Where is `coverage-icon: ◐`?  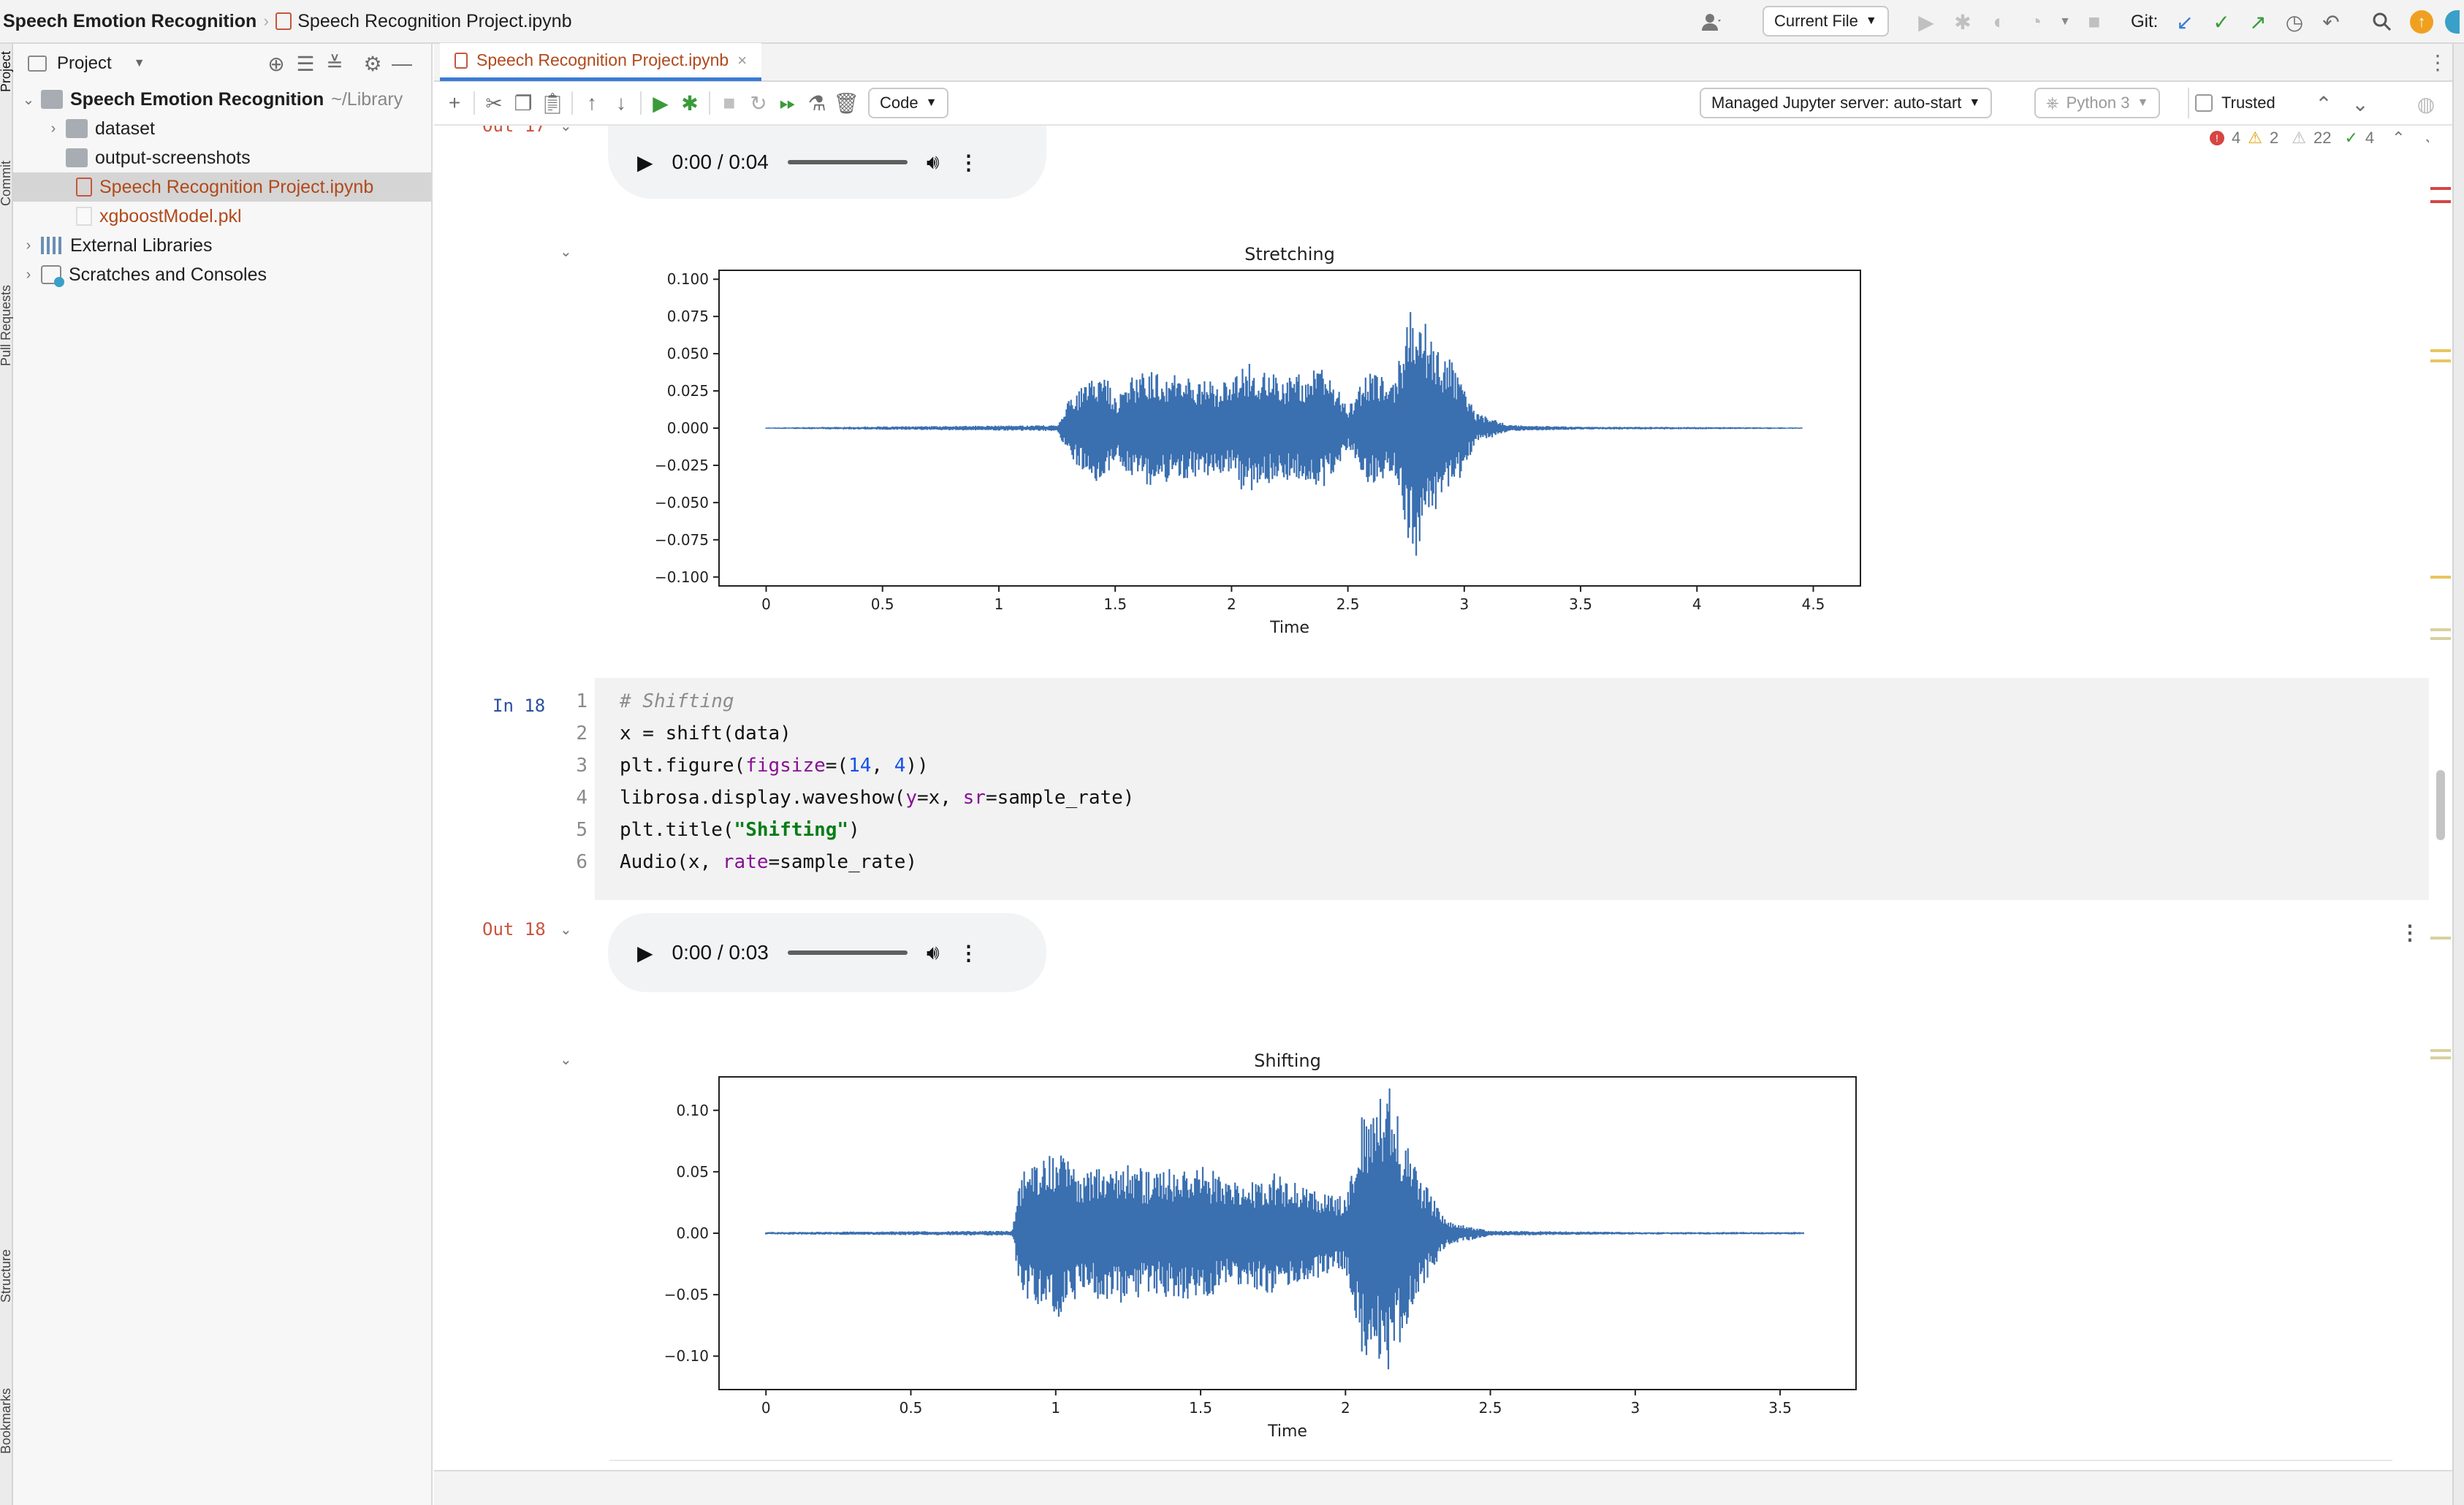 coverage-icon: ◐ is located at coordinates (1999, 21).